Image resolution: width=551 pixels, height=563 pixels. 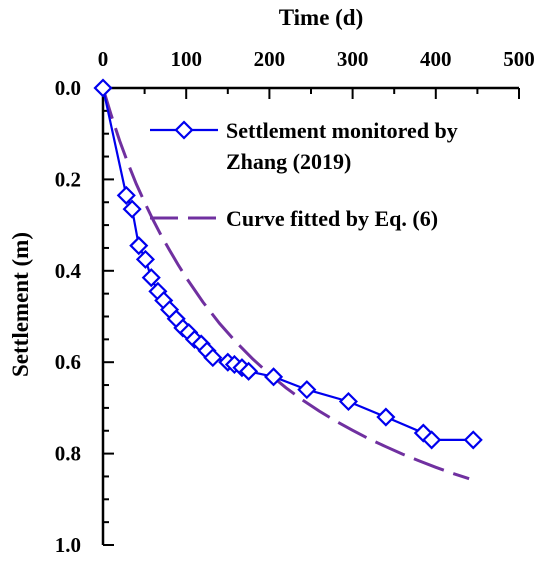 I want to click on y-tick-label: 0.4, so click(x=68, y=271).